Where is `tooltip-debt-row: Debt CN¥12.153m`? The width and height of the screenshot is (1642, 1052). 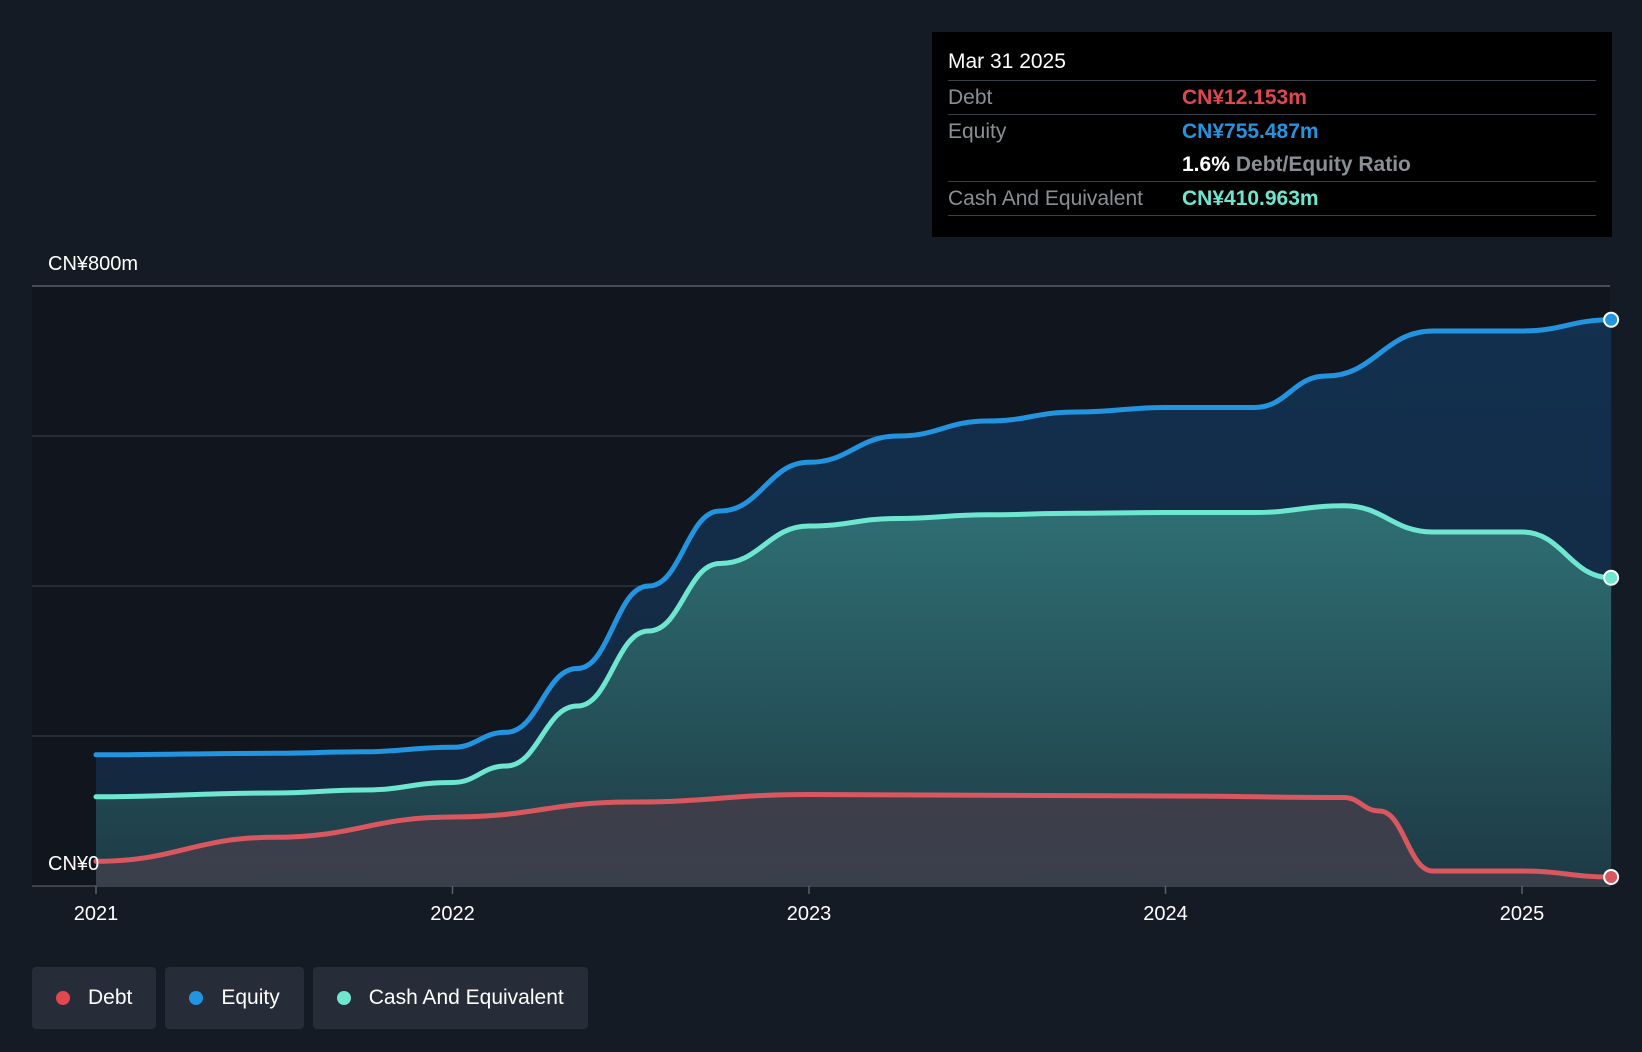 tooltip-debt-row: Debt CN¥12.153m is located at coordinates (1272, 98).